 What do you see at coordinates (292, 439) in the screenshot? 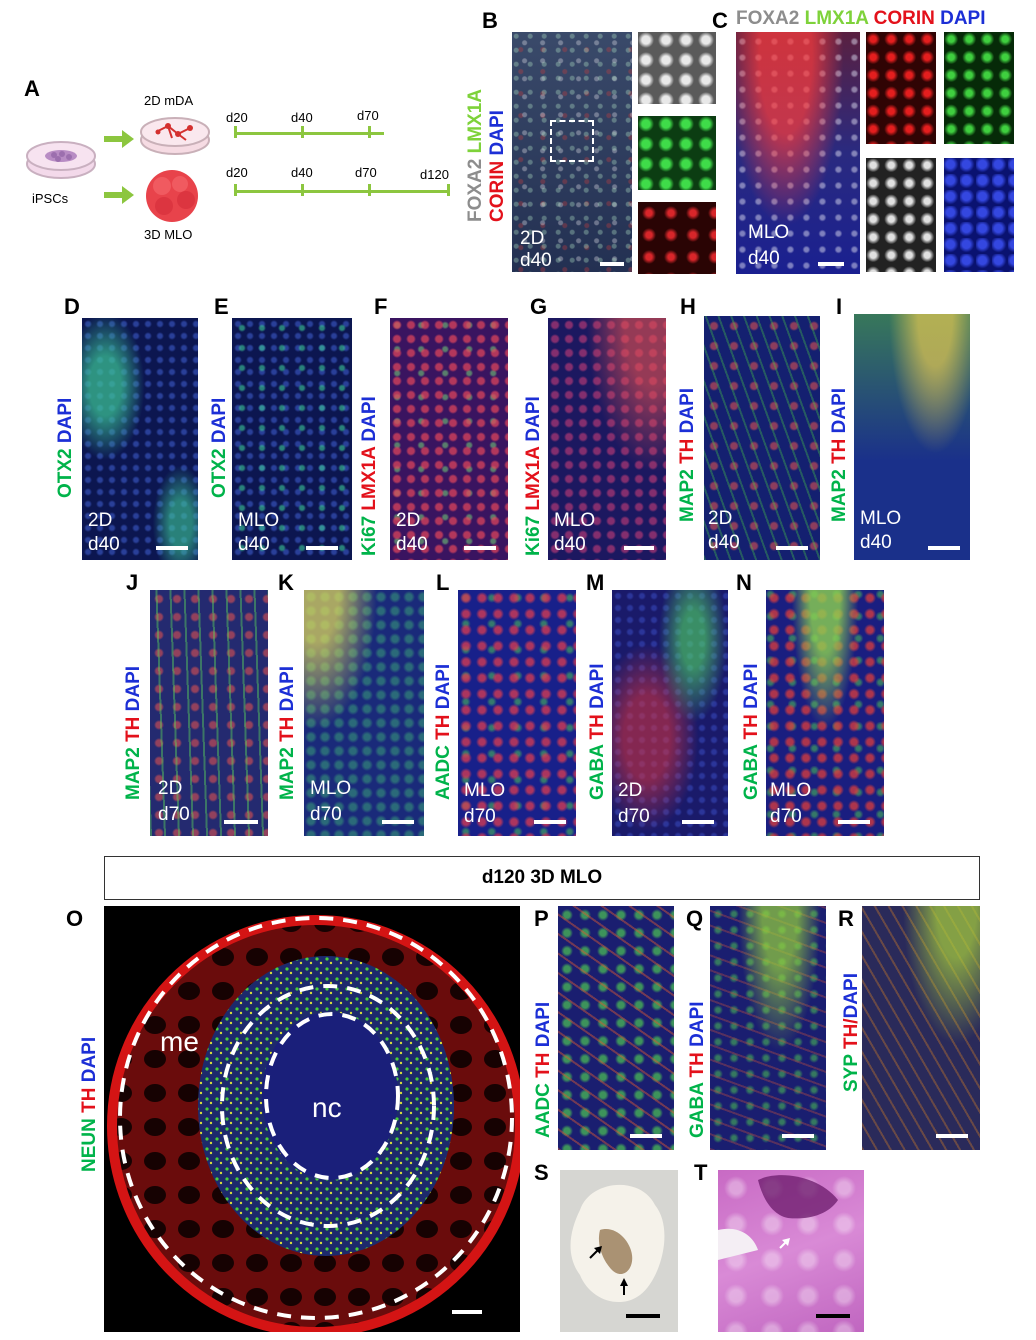
I see `micrograph-e: MLO d40` at bounding box center [292, 439].